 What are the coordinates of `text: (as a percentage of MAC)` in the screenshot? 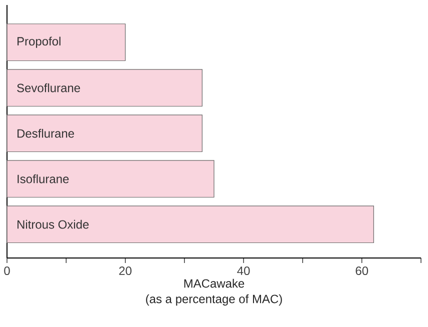 It's located at (214, 300).